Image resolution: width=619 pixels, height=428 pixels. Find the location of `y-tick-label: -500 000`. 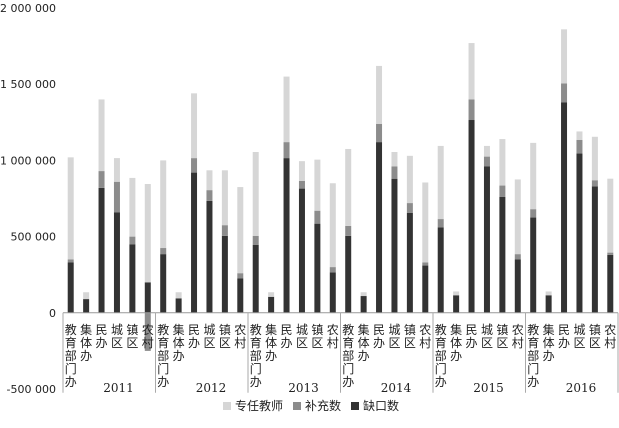

y-tick-label: -500 000 is located at coordinates (31, 389).